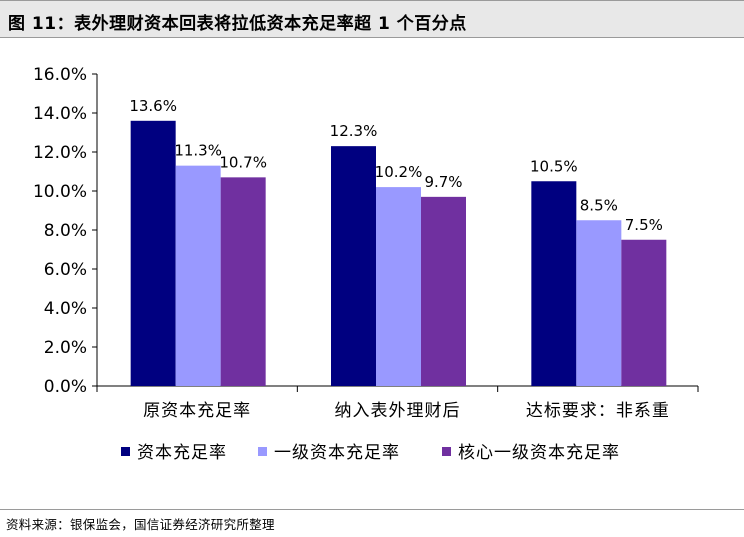  I want to click on y-tick-label: 0.0%, so click(65, 387).